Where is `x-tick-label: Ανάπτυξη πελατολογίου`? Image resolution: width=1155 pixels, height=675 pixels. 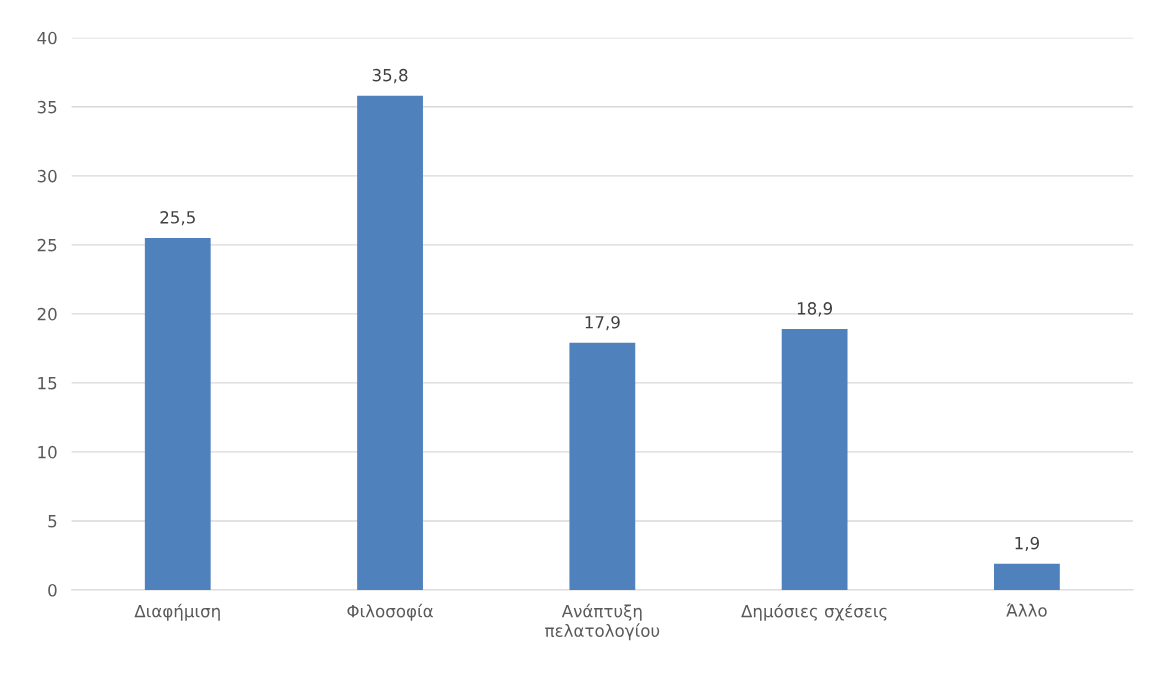 x-tick-label: Ανάπτυξη πελατολογίου is located at coordinates (602, 622).